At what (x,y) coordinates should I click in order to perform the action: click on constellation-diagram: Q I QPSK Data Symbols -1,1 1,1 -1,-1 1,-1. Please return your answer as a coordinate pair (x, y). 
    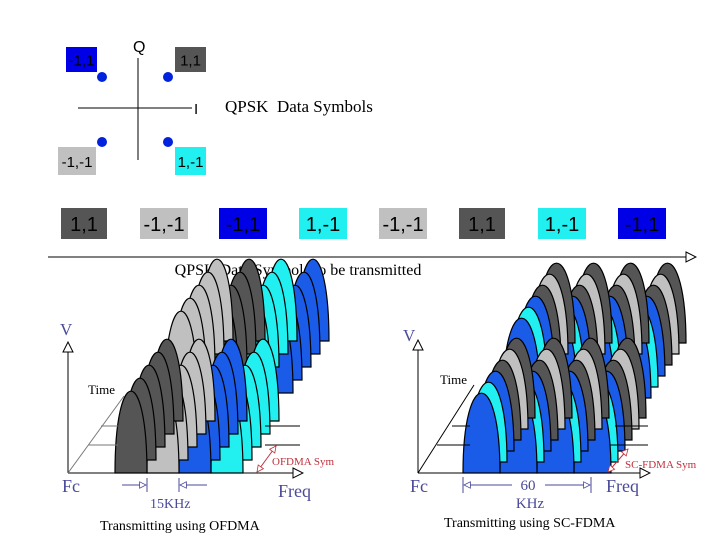
    Looking at the image, I should click on (215, 107).